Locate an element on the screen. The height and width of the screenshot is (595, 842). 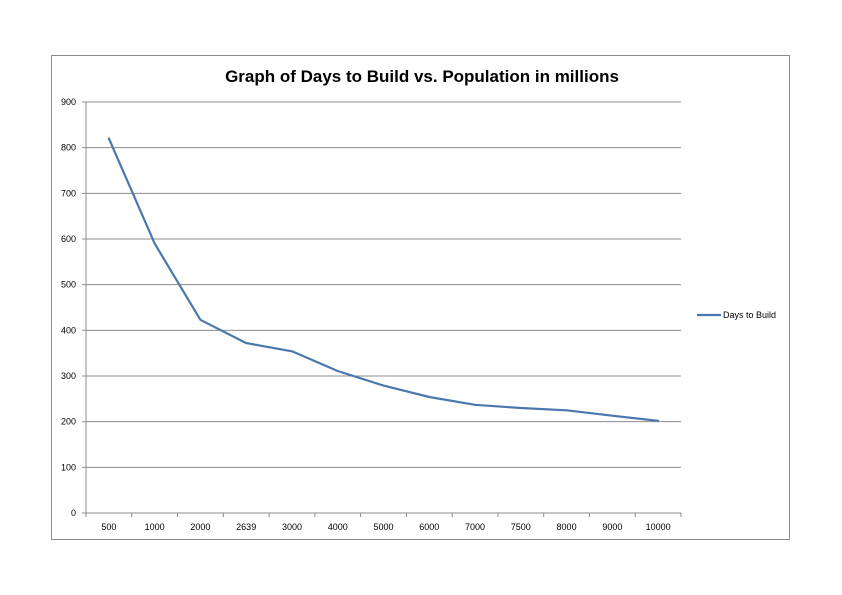
legend: Days to Build is located at coordinates (736, 315).